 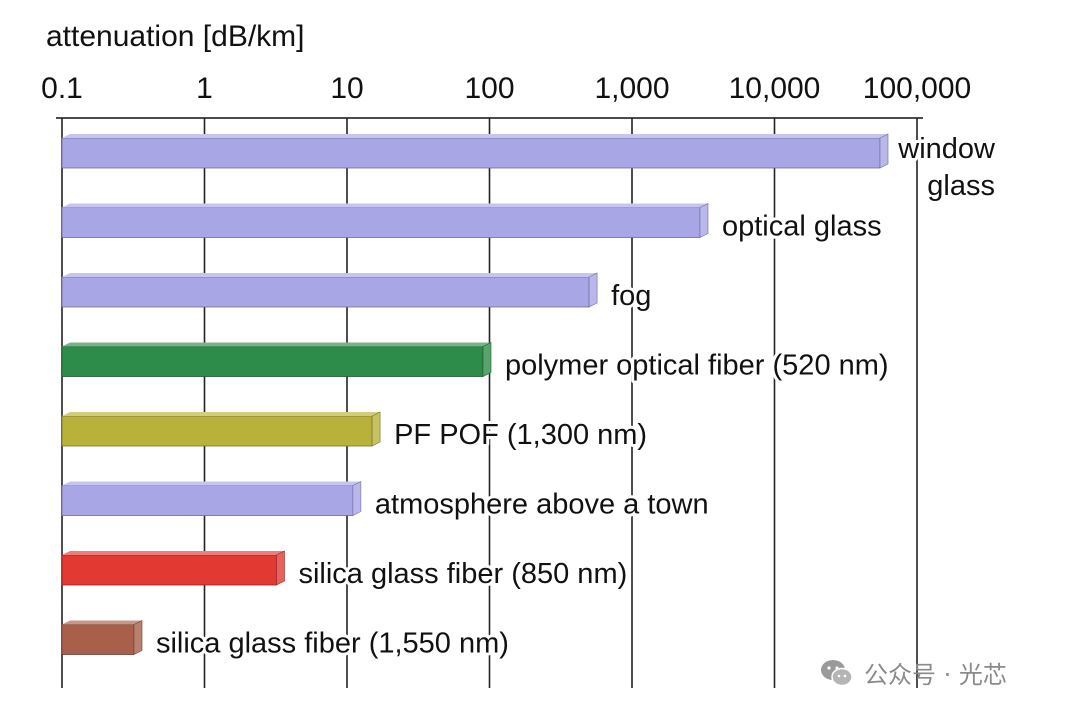 I want to click on watermark: 公众号 · 光芯, so click(x=913, y=672).